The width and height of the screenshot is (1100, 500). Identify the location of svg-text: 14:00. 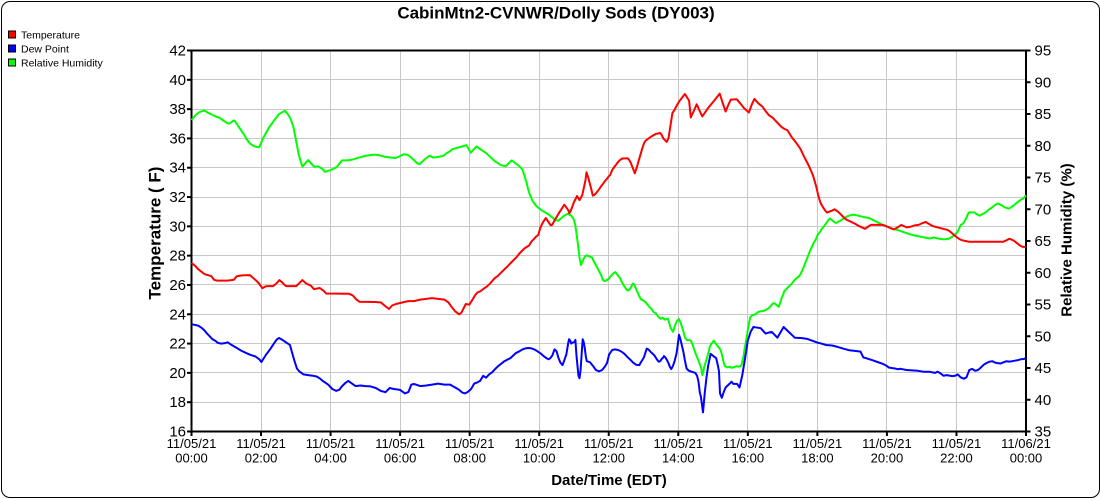
(678, 458).